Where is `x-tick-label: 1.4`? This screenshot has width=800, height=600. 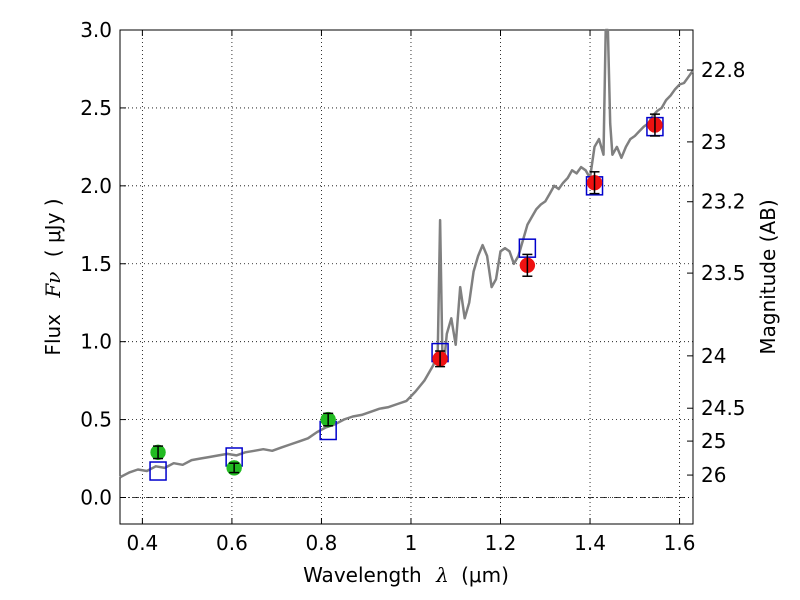 x-tick-label: 1.4 is located at coordinates (590, 543).